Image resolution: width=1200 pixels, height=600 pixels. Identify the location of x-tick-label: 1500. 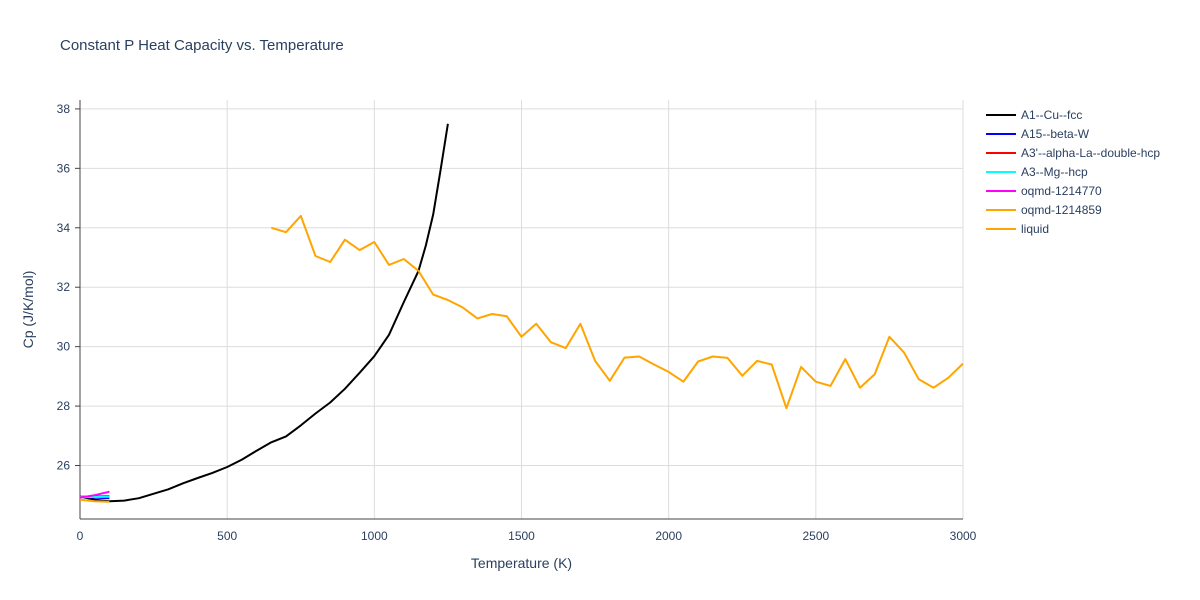
(521, 536).